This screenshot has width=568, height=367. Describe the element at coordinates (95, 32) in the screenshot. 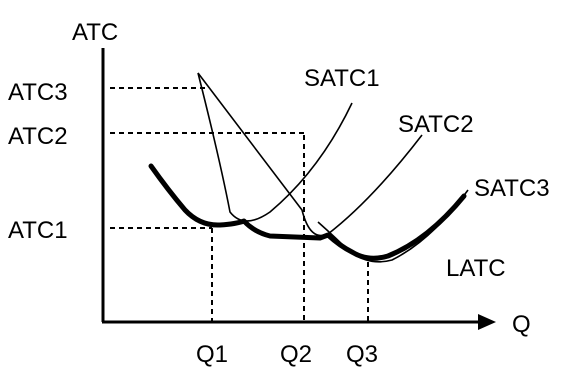

I see `y-axis-label: ATC` at that location.